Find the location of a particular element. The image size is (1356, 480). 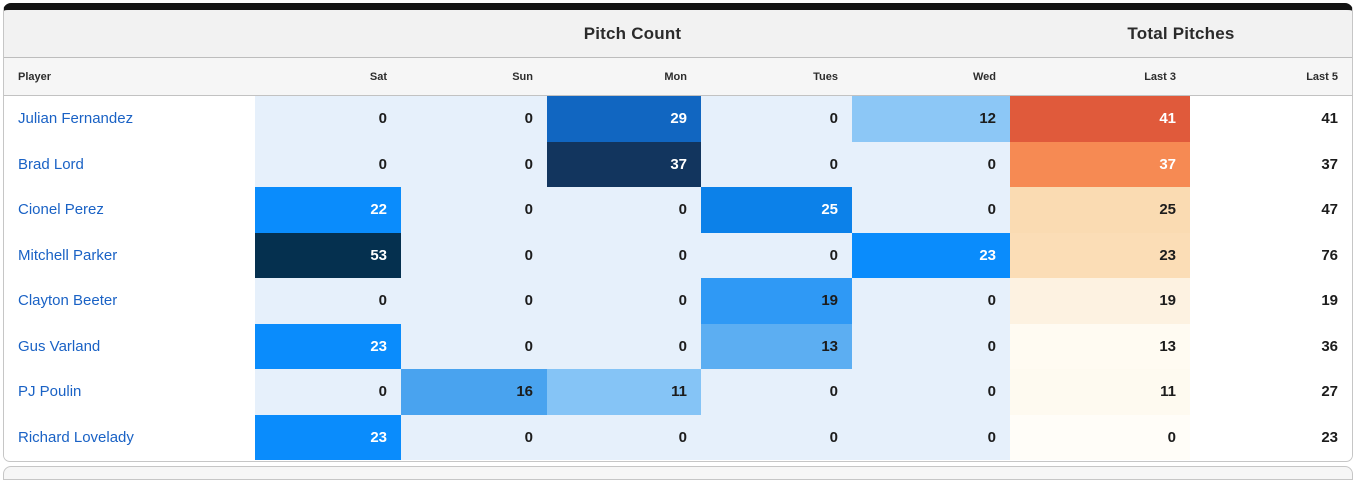

table-group-header: Pitch Count Total Pitches is located at coordinates (678, 34).